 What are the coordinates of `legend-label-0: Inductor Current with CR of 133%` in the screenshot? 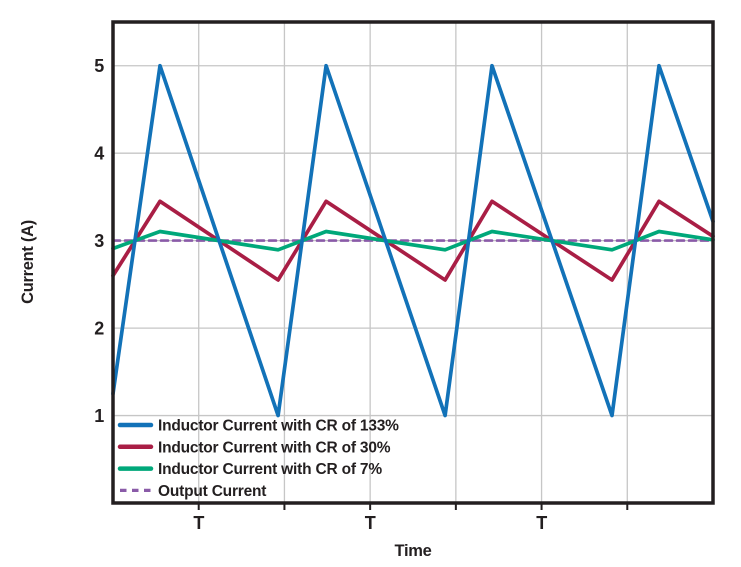 It's located at (278, 426).